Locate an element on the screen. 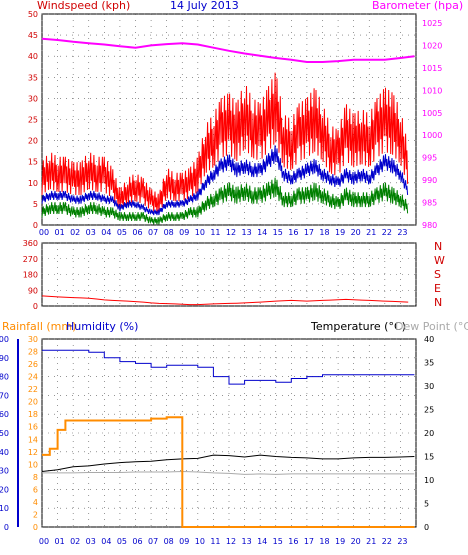  wind-x-tick-label: 09 is located at coordinates (184, 232).